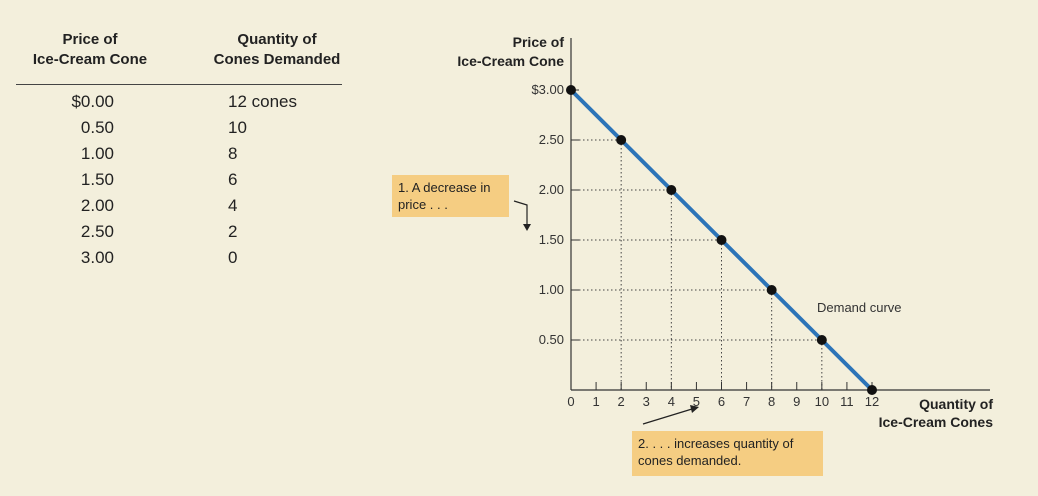 The width and height of the screenshot is (1038, 496). Describe the element at coordinates (646, 401) in the screenshot. I see `x-tick-label: 3` at that location.